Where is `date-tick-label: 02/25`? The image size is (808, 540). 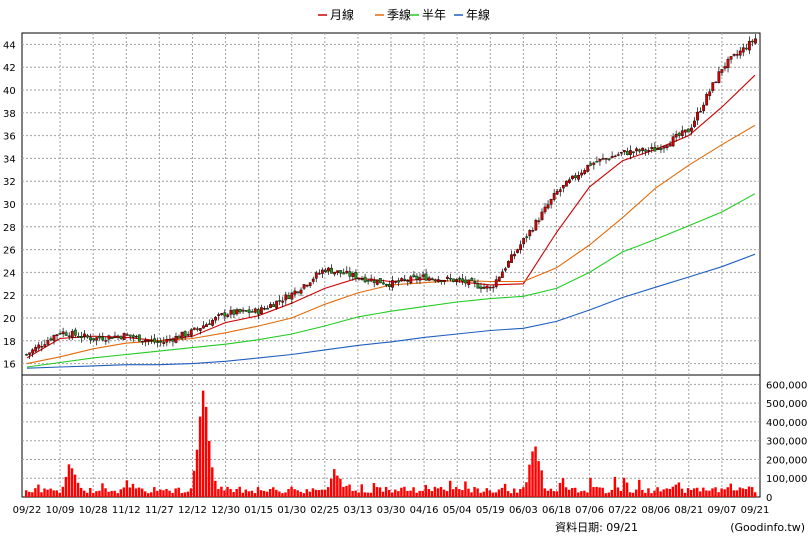 date-tick-label: 02/25 is located at coordinates (324, 510).